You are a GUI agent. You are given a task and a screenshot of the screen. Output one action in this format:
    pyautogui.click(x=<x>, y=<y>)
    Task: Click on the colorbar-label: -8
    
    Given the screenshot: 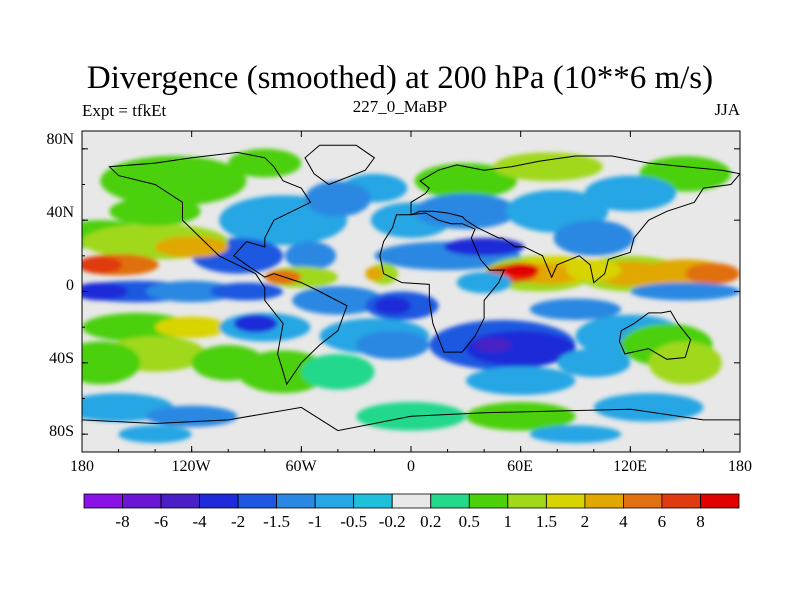 What is the action you would take?
    pyautogui.click(x=122, y=521)
    